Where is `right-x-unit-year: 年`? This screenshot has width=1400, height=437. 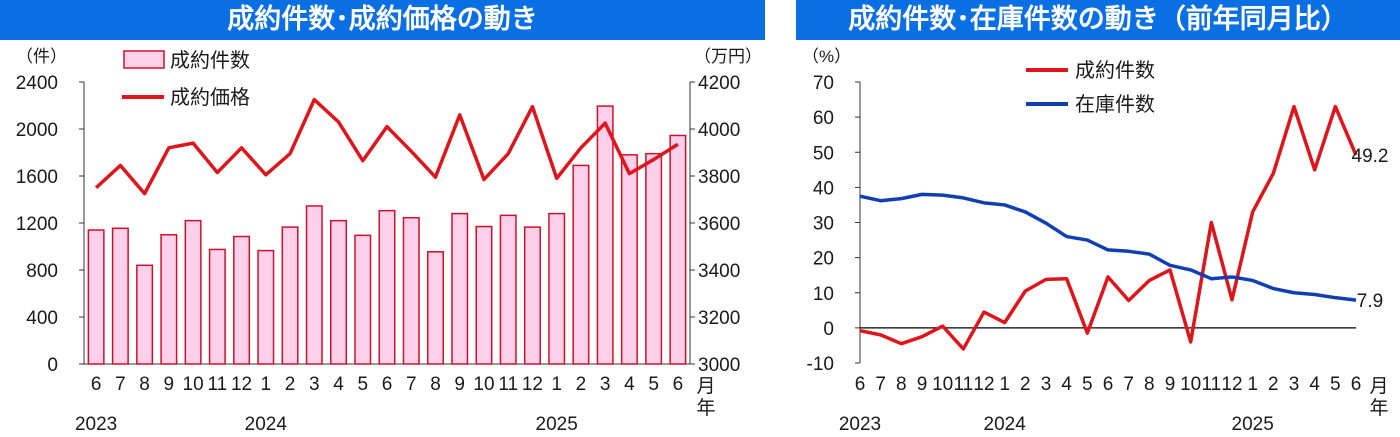
right-x-unit-year: 年 is located at coordinates (1378, 408).